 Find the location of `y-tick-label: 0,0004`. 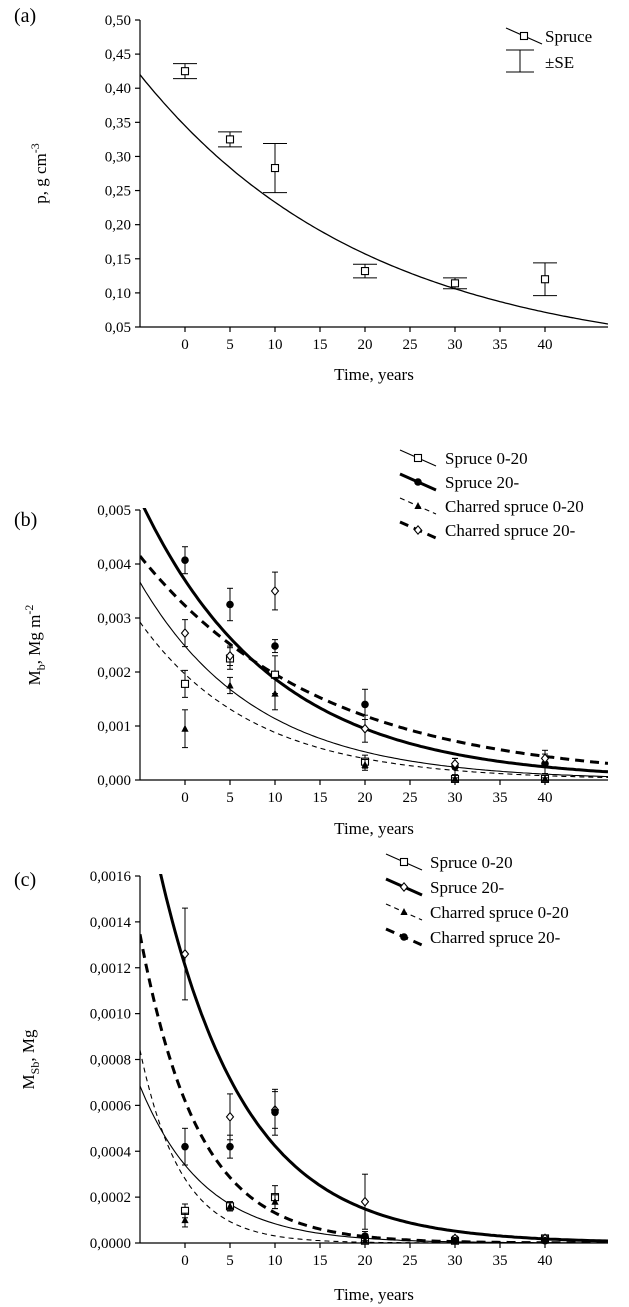

y-tick-label: 0,0004 is located at coordinates (111, 1152).